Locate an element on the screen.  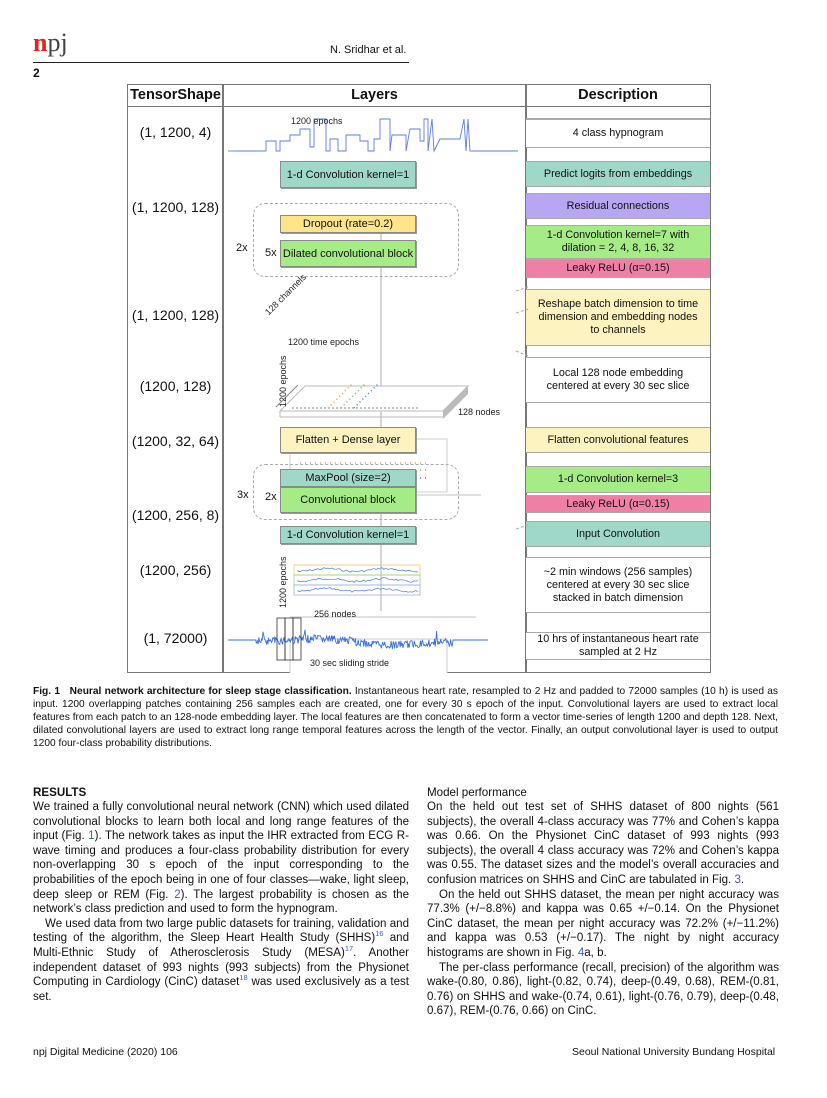
reshape-slab is located at coordinates (372, 400).